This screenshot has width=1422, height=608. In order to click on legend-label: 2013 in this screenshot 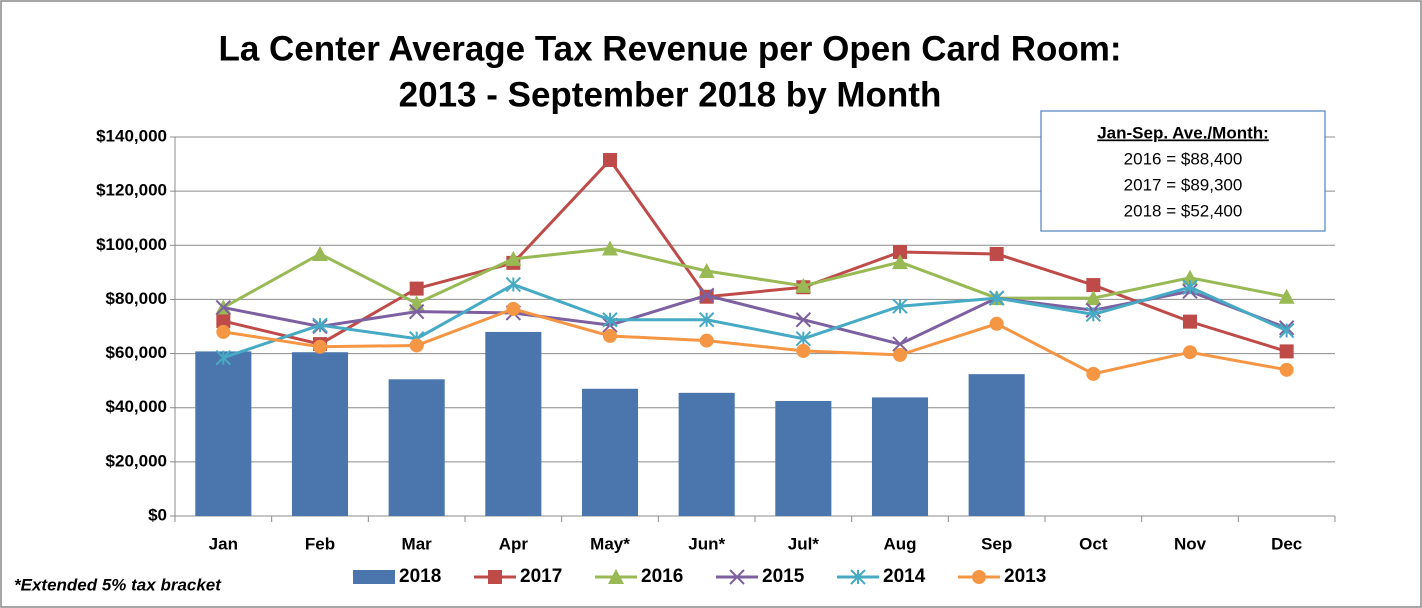, I will do `click(1025, 576)`.